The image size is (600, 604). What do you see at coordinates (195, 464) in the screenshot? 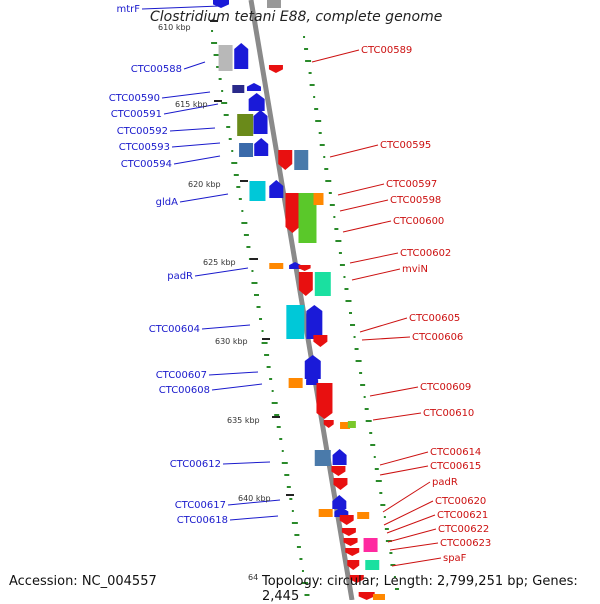
I see `gene-label-left: CTC00612` at bounding box center [195, 464].